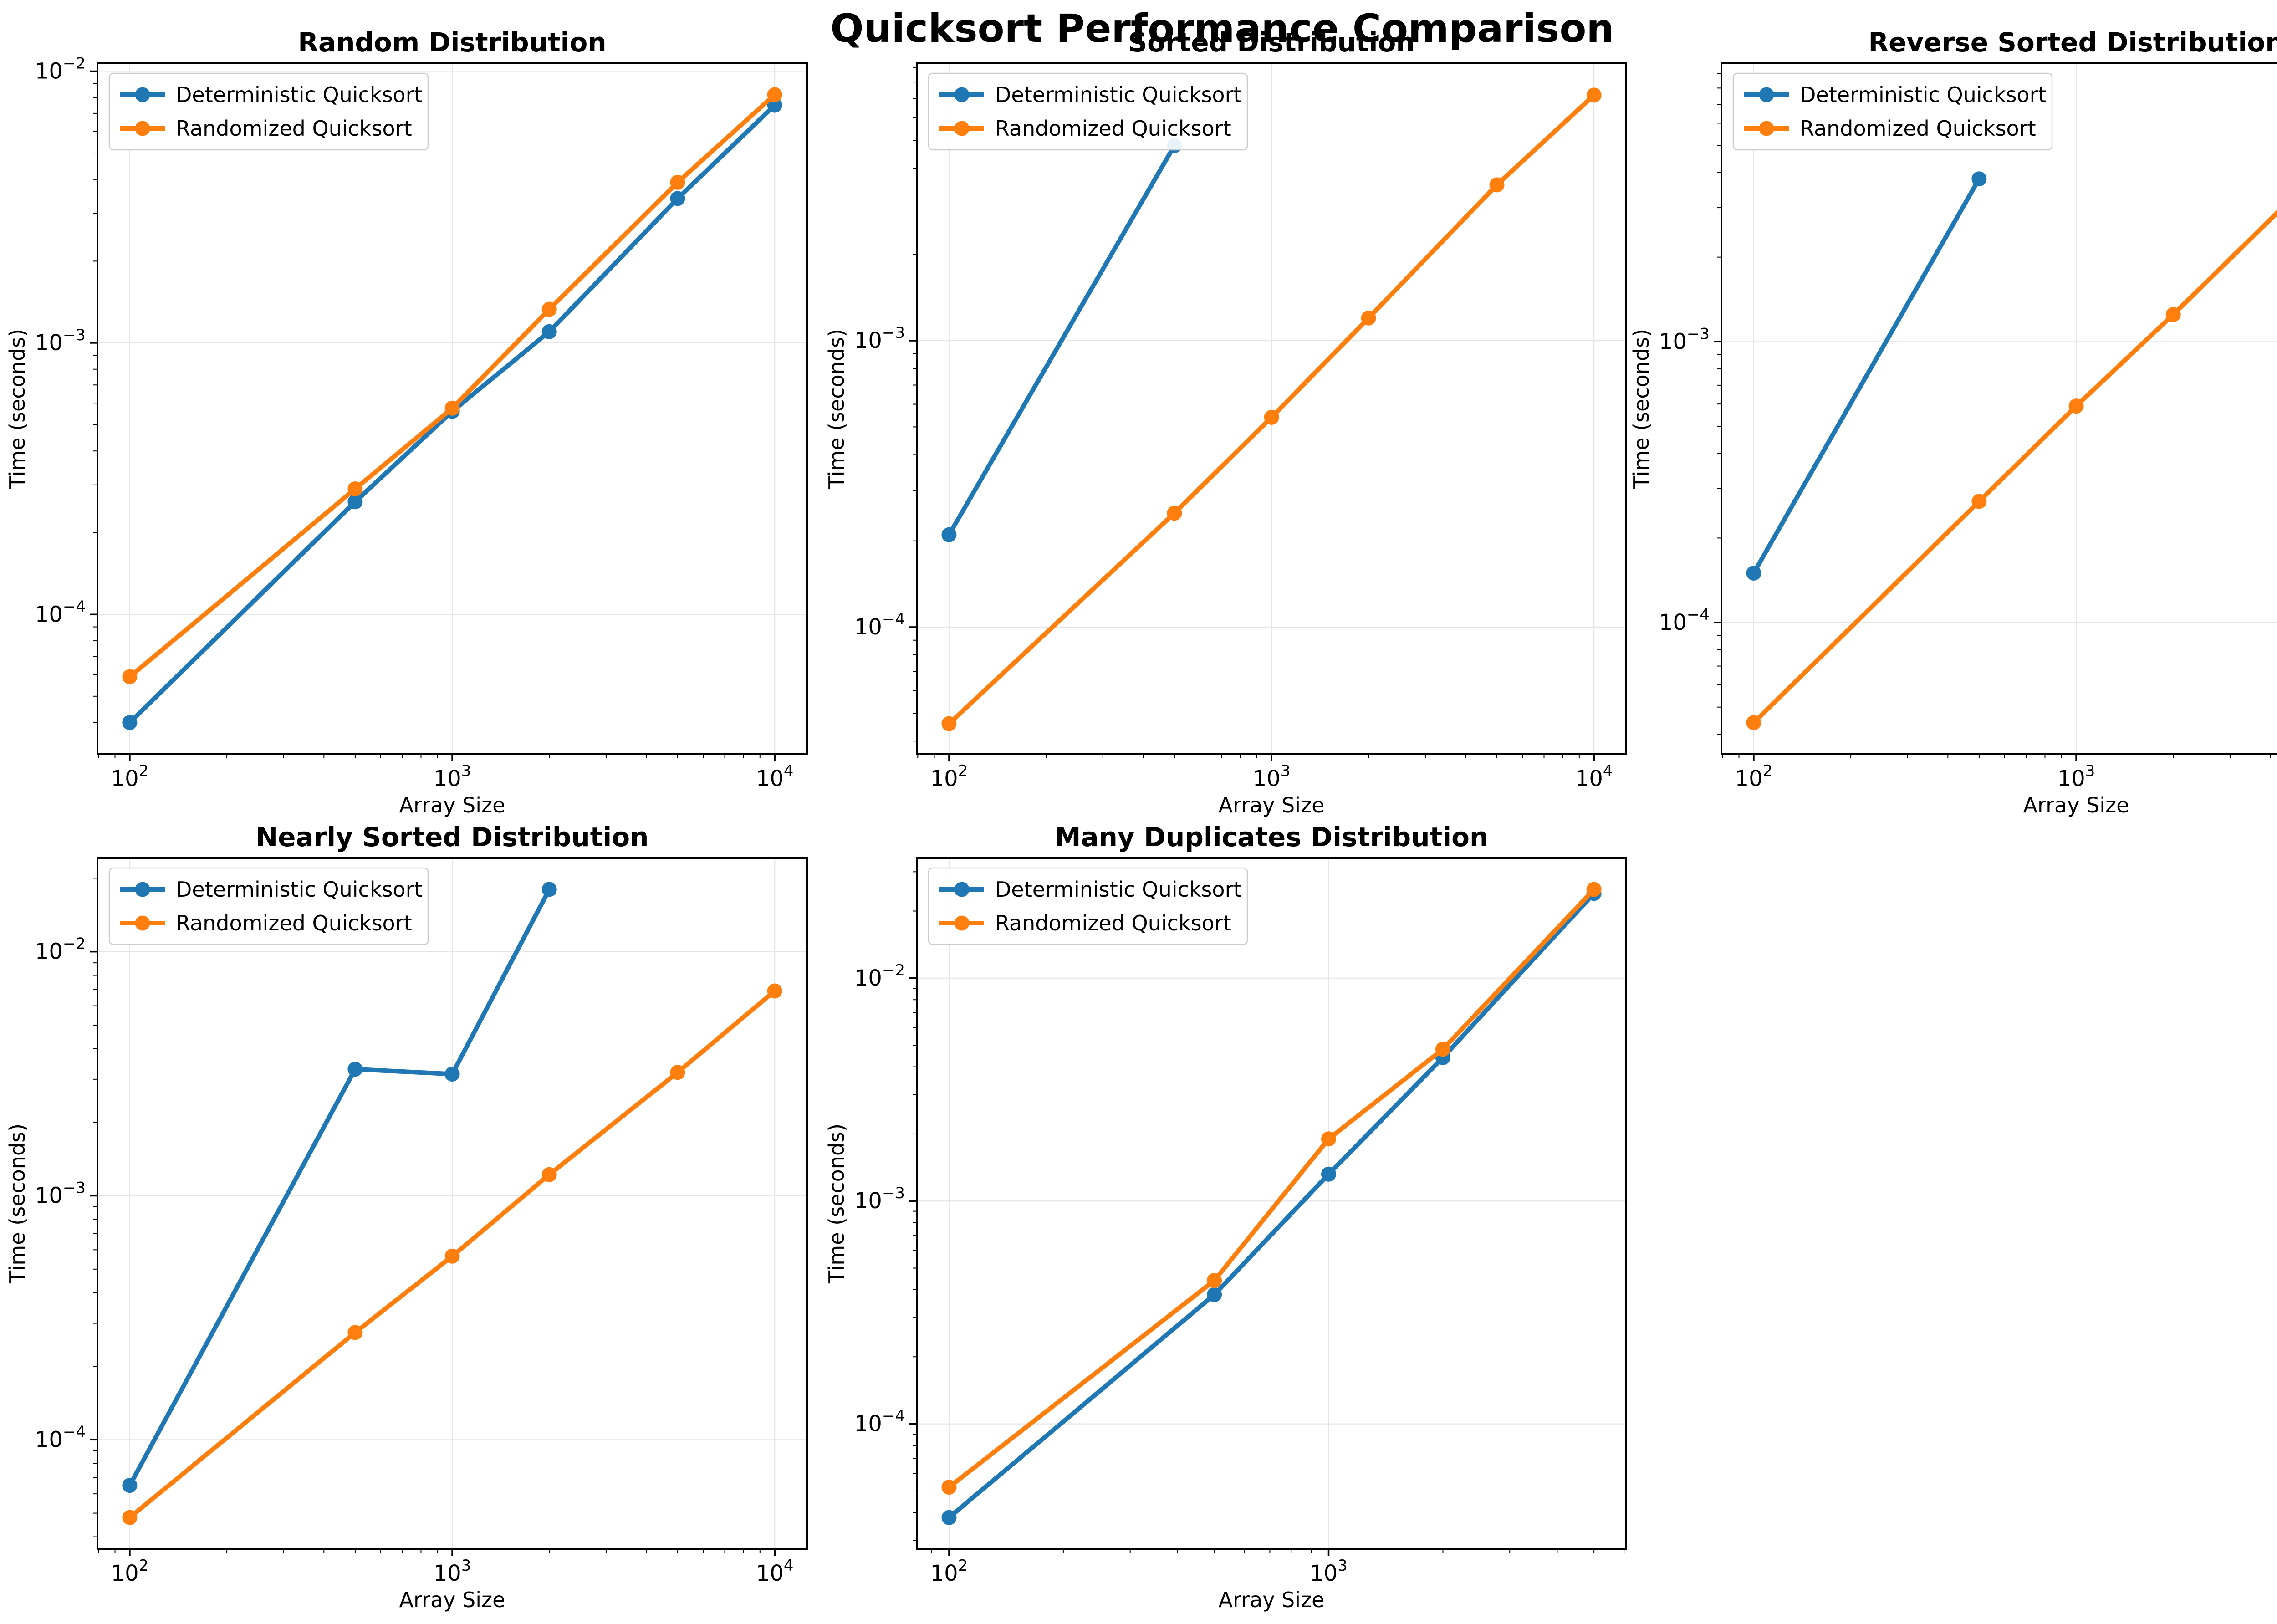 The height and width of the screenshot is (1624, 2277). I want to click on figure-title: Quicksort Performance Comparison, so click(1222, 28).